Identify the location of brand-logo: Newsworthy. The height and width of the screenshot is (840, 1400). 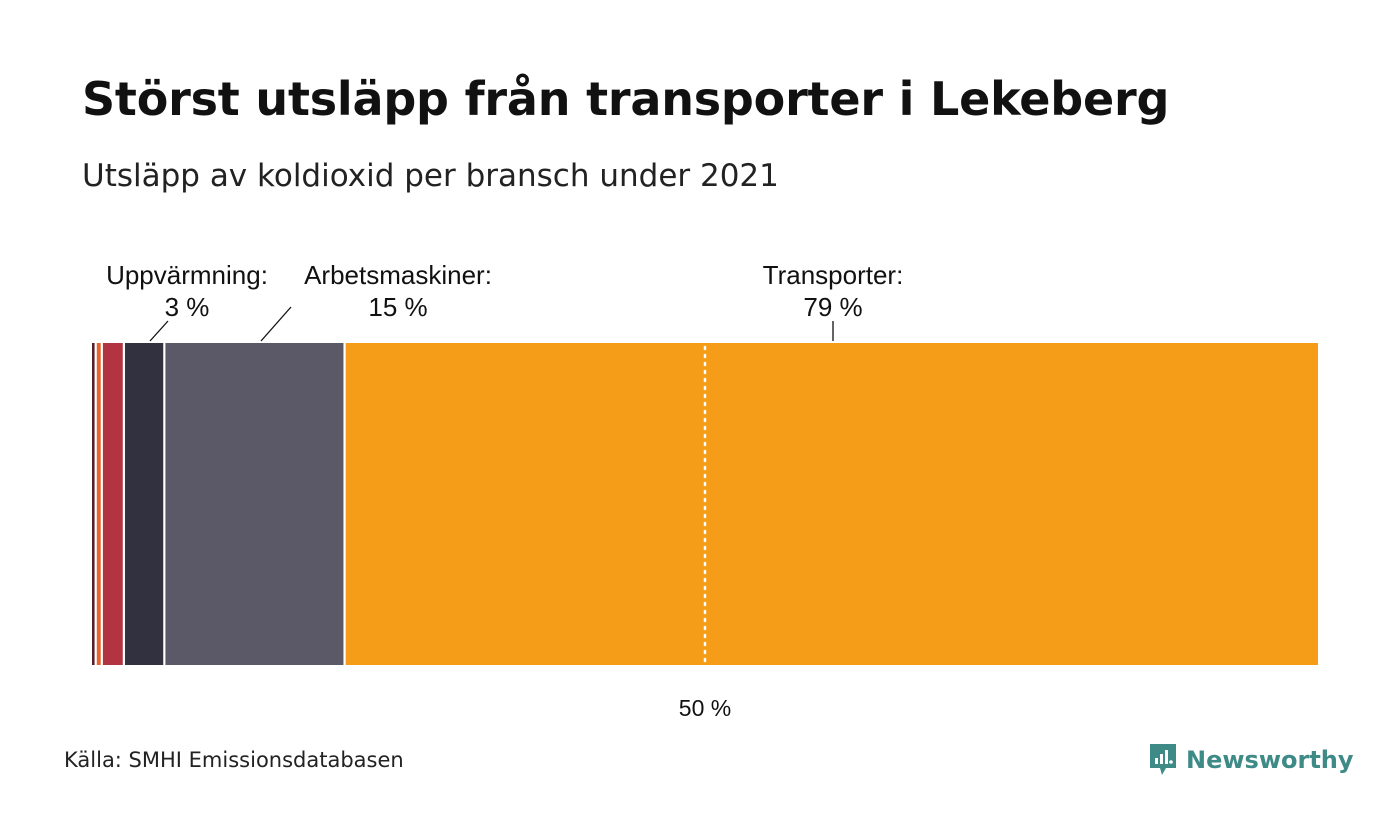
(1251, 760).